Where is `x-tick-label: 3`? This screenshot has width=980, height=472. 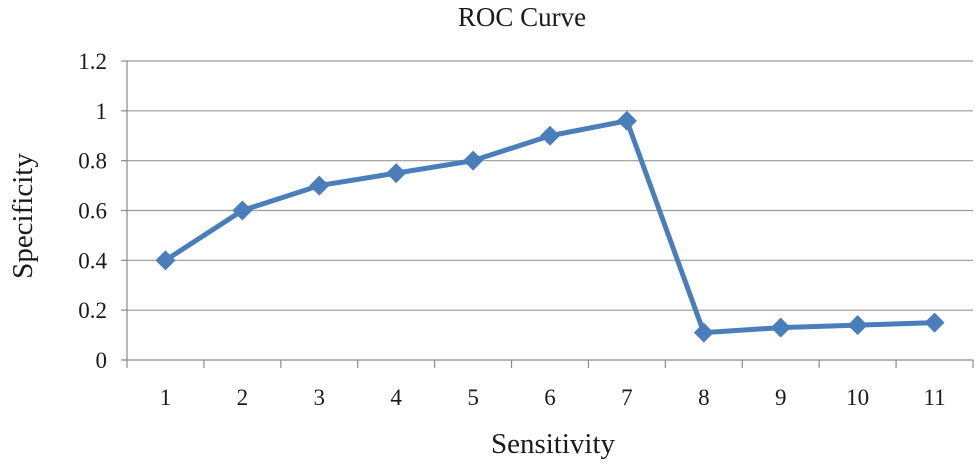 x-tick-label: 3 is located at coordinates (320, 397).